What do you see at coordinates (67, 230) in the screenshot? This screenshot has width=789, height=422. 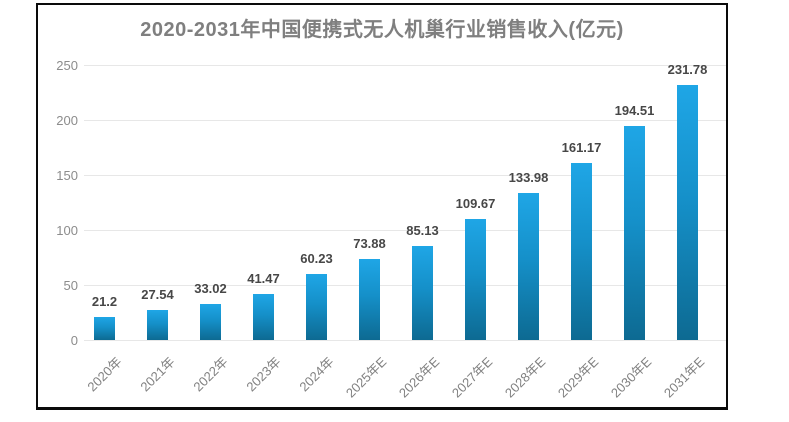 I see `y-axis-tick-label: 100` at bounding box center [67, 230].